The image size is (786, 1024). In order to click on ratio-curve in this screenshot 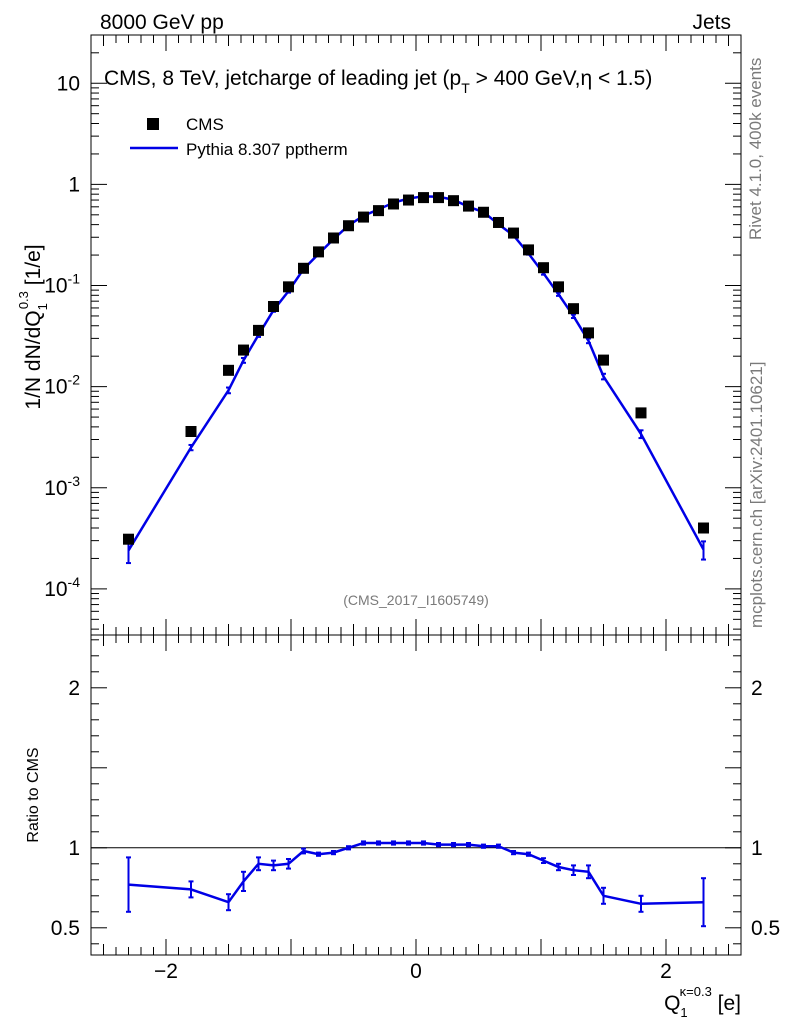, I will do `click(416, 873)`.